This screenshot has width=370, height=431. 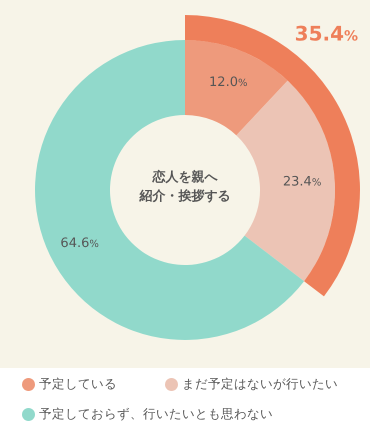 I want to click on data-label: 12.0%, so click(x=228, y=82).